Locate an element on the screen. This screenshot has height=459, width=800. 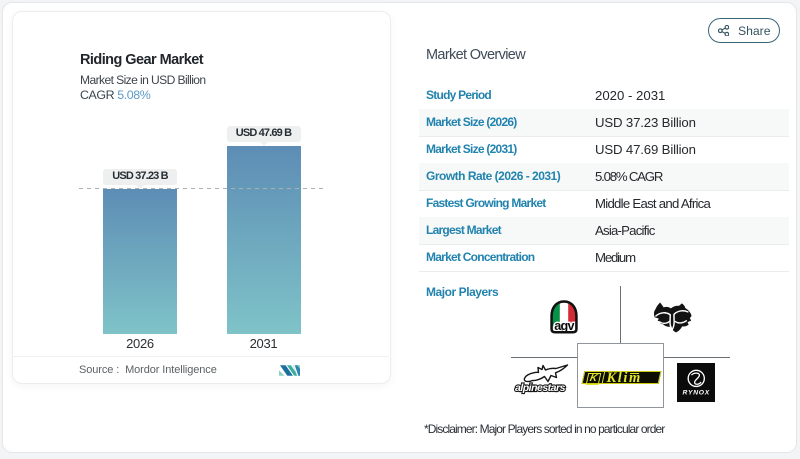
svg-text: alpinestars is located at coordinates (540, 388).